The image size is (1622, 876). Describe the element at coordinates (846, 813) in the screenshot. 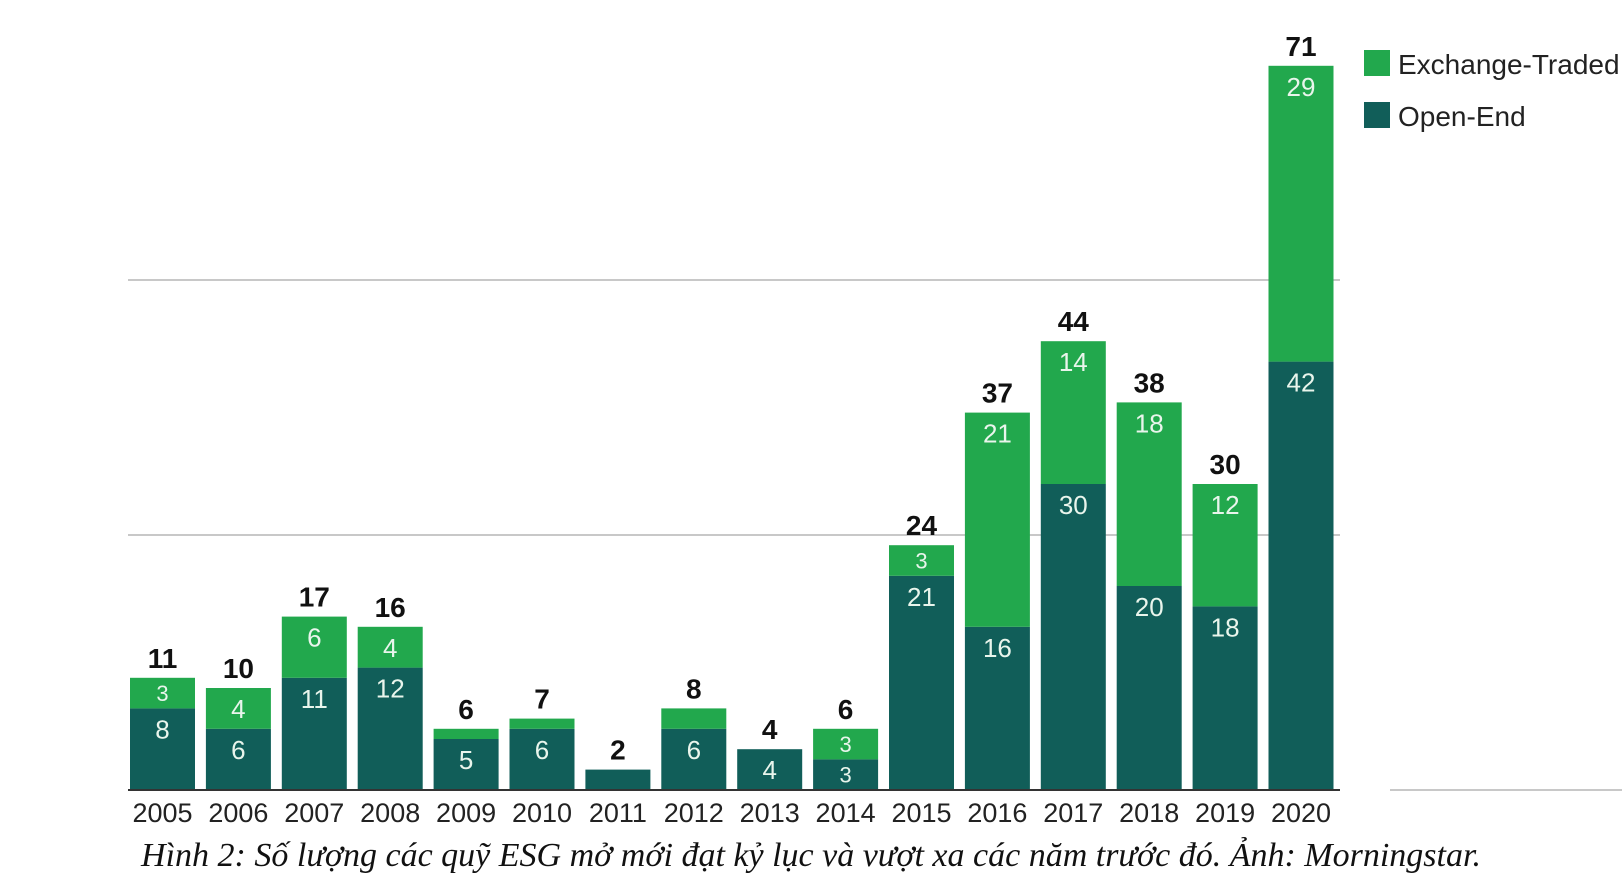

I see `x-tick-2014: 2014` at that location.